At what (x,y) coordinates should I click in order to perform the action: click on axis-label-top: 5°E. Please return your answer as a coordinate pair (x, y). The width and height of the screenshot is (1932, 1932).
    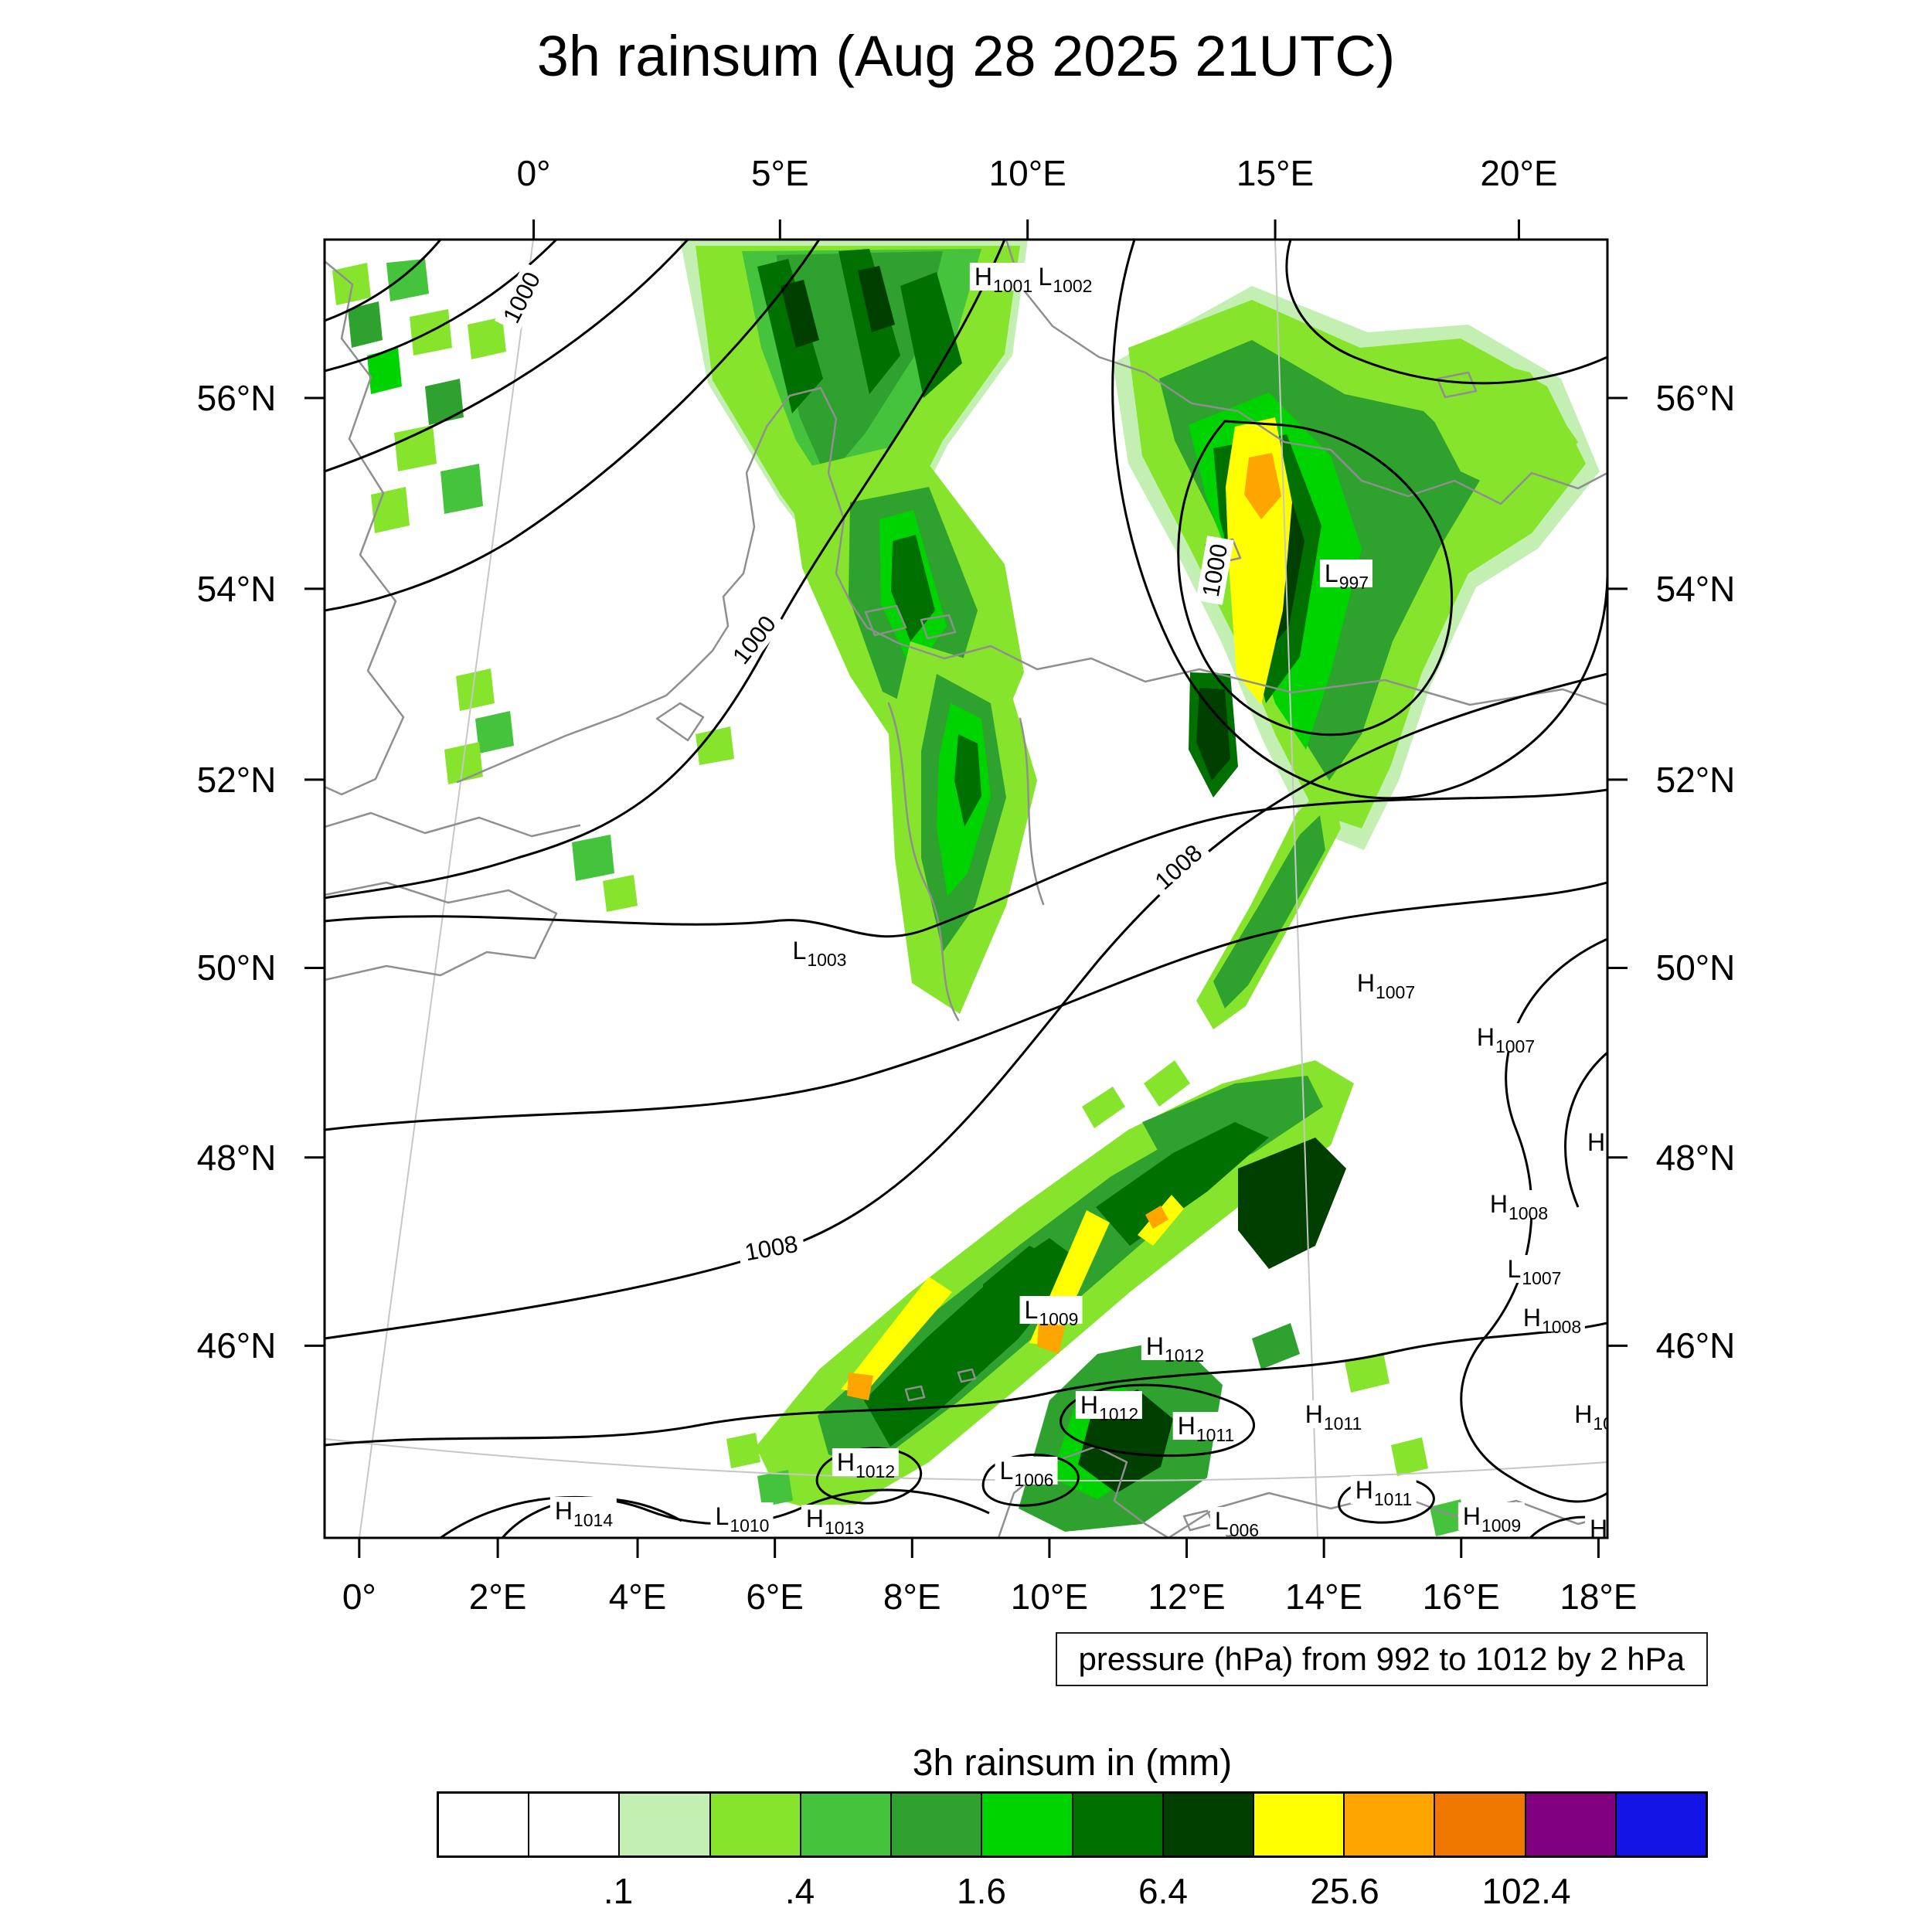
    Looking at the image, I should click on (780, 173).